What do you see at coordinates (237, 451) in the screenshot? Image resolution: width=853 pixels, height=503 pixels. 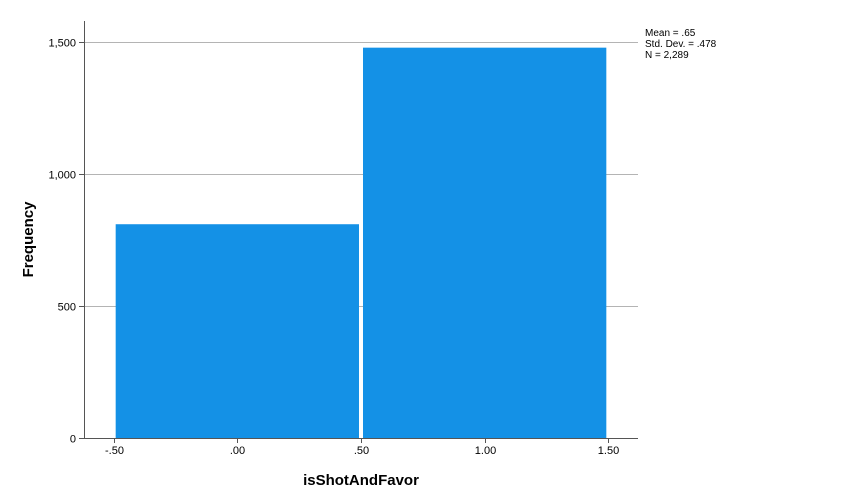 I see `x-tick-label: .00` at bounding box center [237, 451].